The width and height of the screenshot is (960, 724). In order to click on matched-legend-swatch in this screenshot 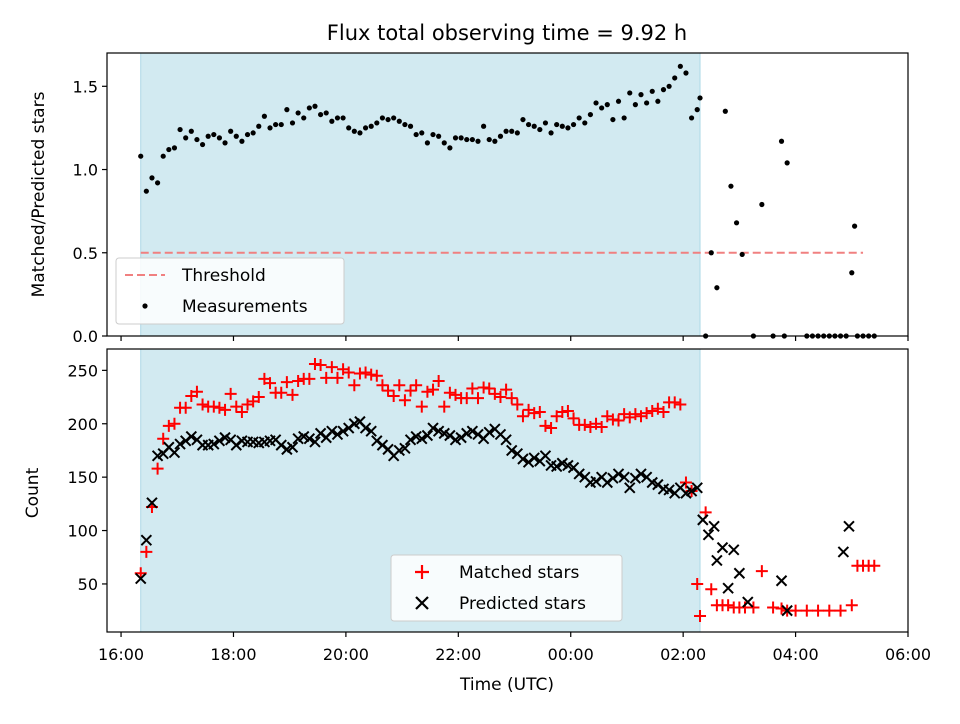, I will do `click(422, 572)`.